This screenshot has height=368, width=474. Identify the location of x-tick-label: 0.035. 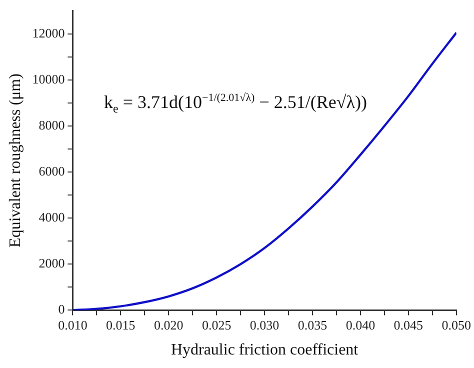
(313, 324).